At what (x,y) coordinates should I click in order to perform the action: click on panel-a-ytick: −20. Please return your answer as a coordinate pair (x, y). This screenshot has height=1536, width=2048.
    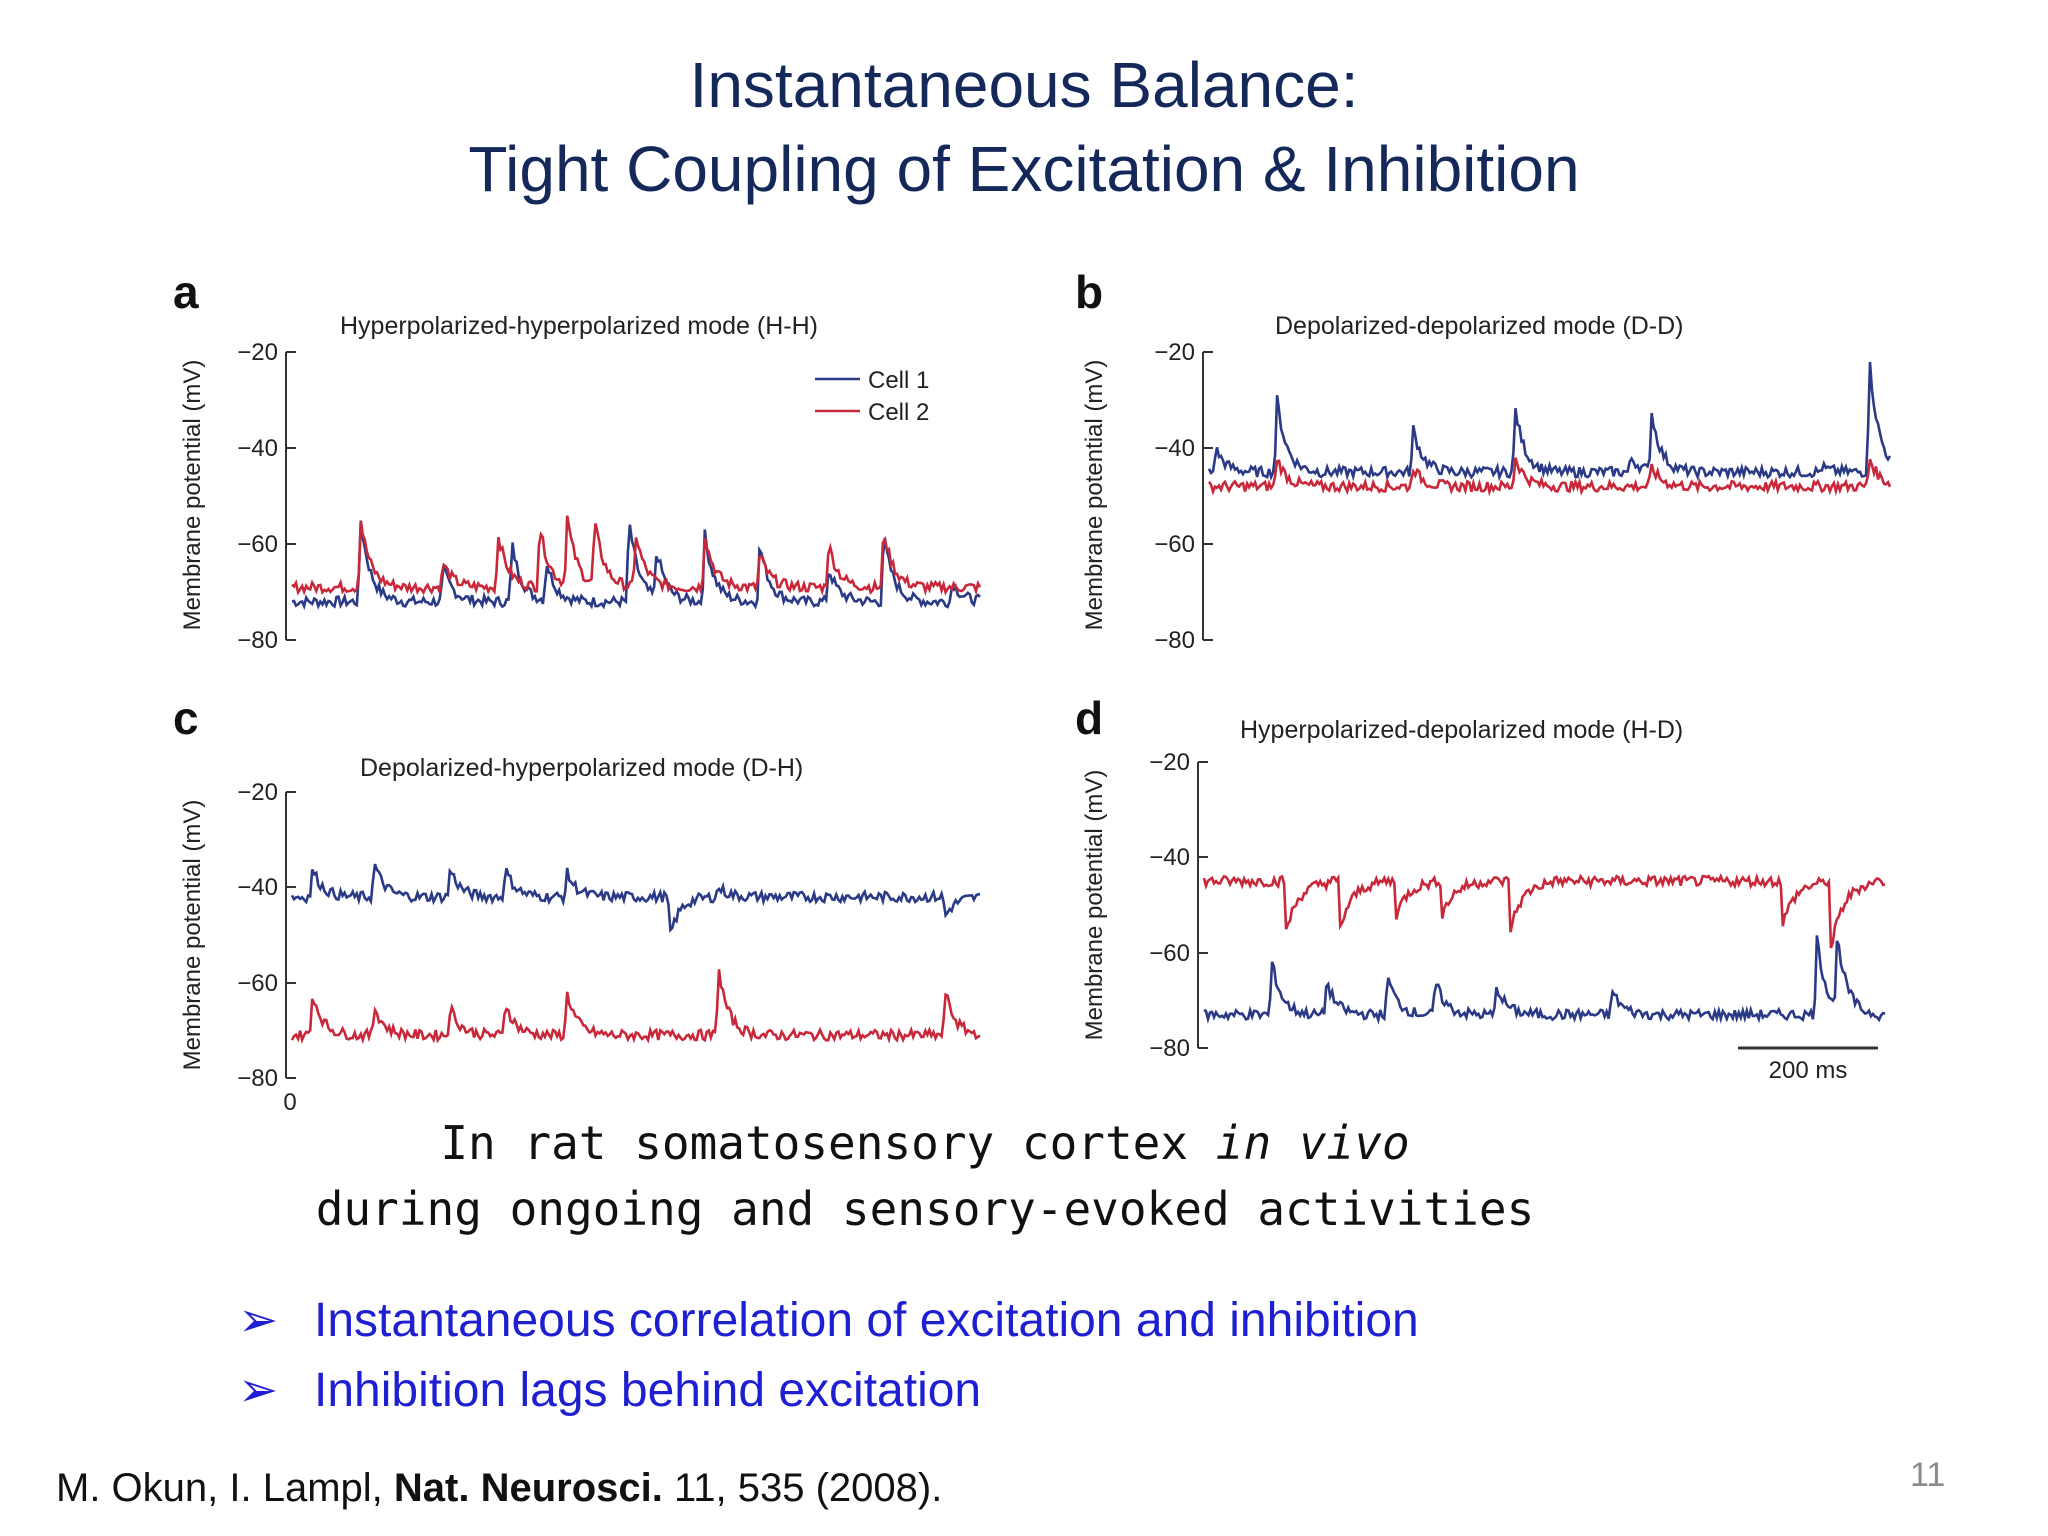
    Looking at the image, I should click on (257, 352).